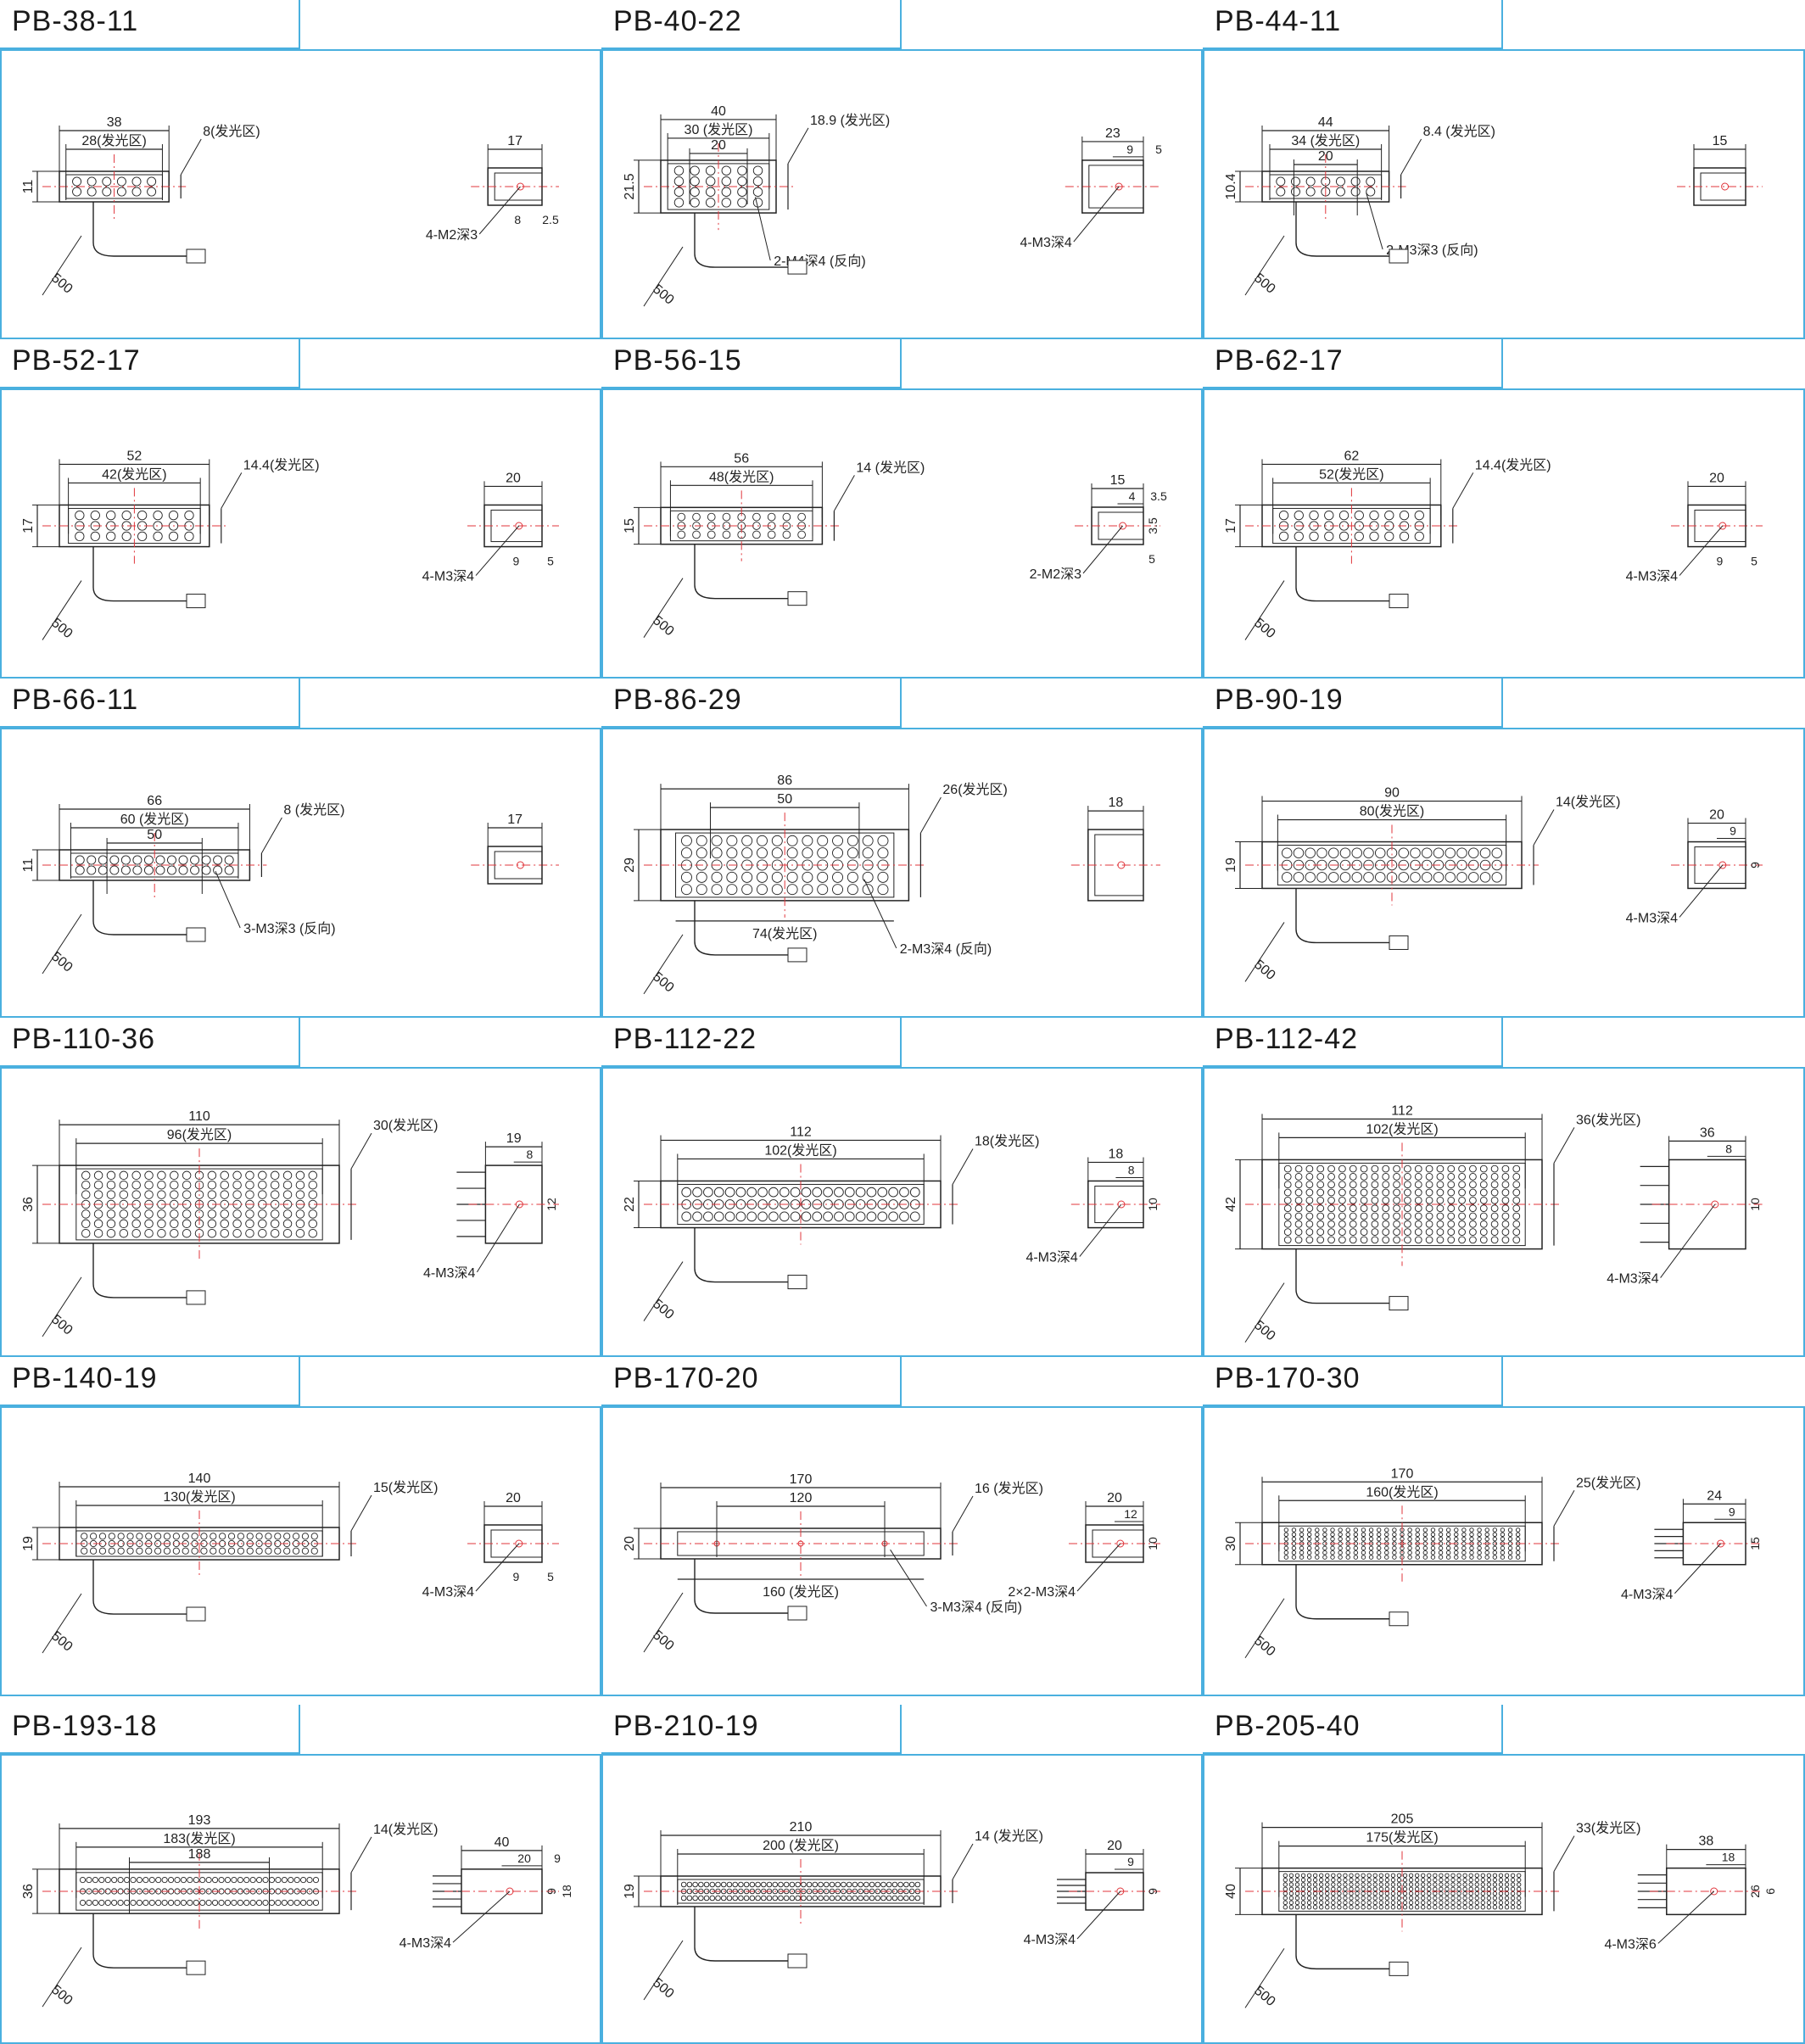  What do you see at coordinates (452, 235) in the screenshot?
I see `mount-hole-callout: 4-M2深3` at bounding box center [452, 235].